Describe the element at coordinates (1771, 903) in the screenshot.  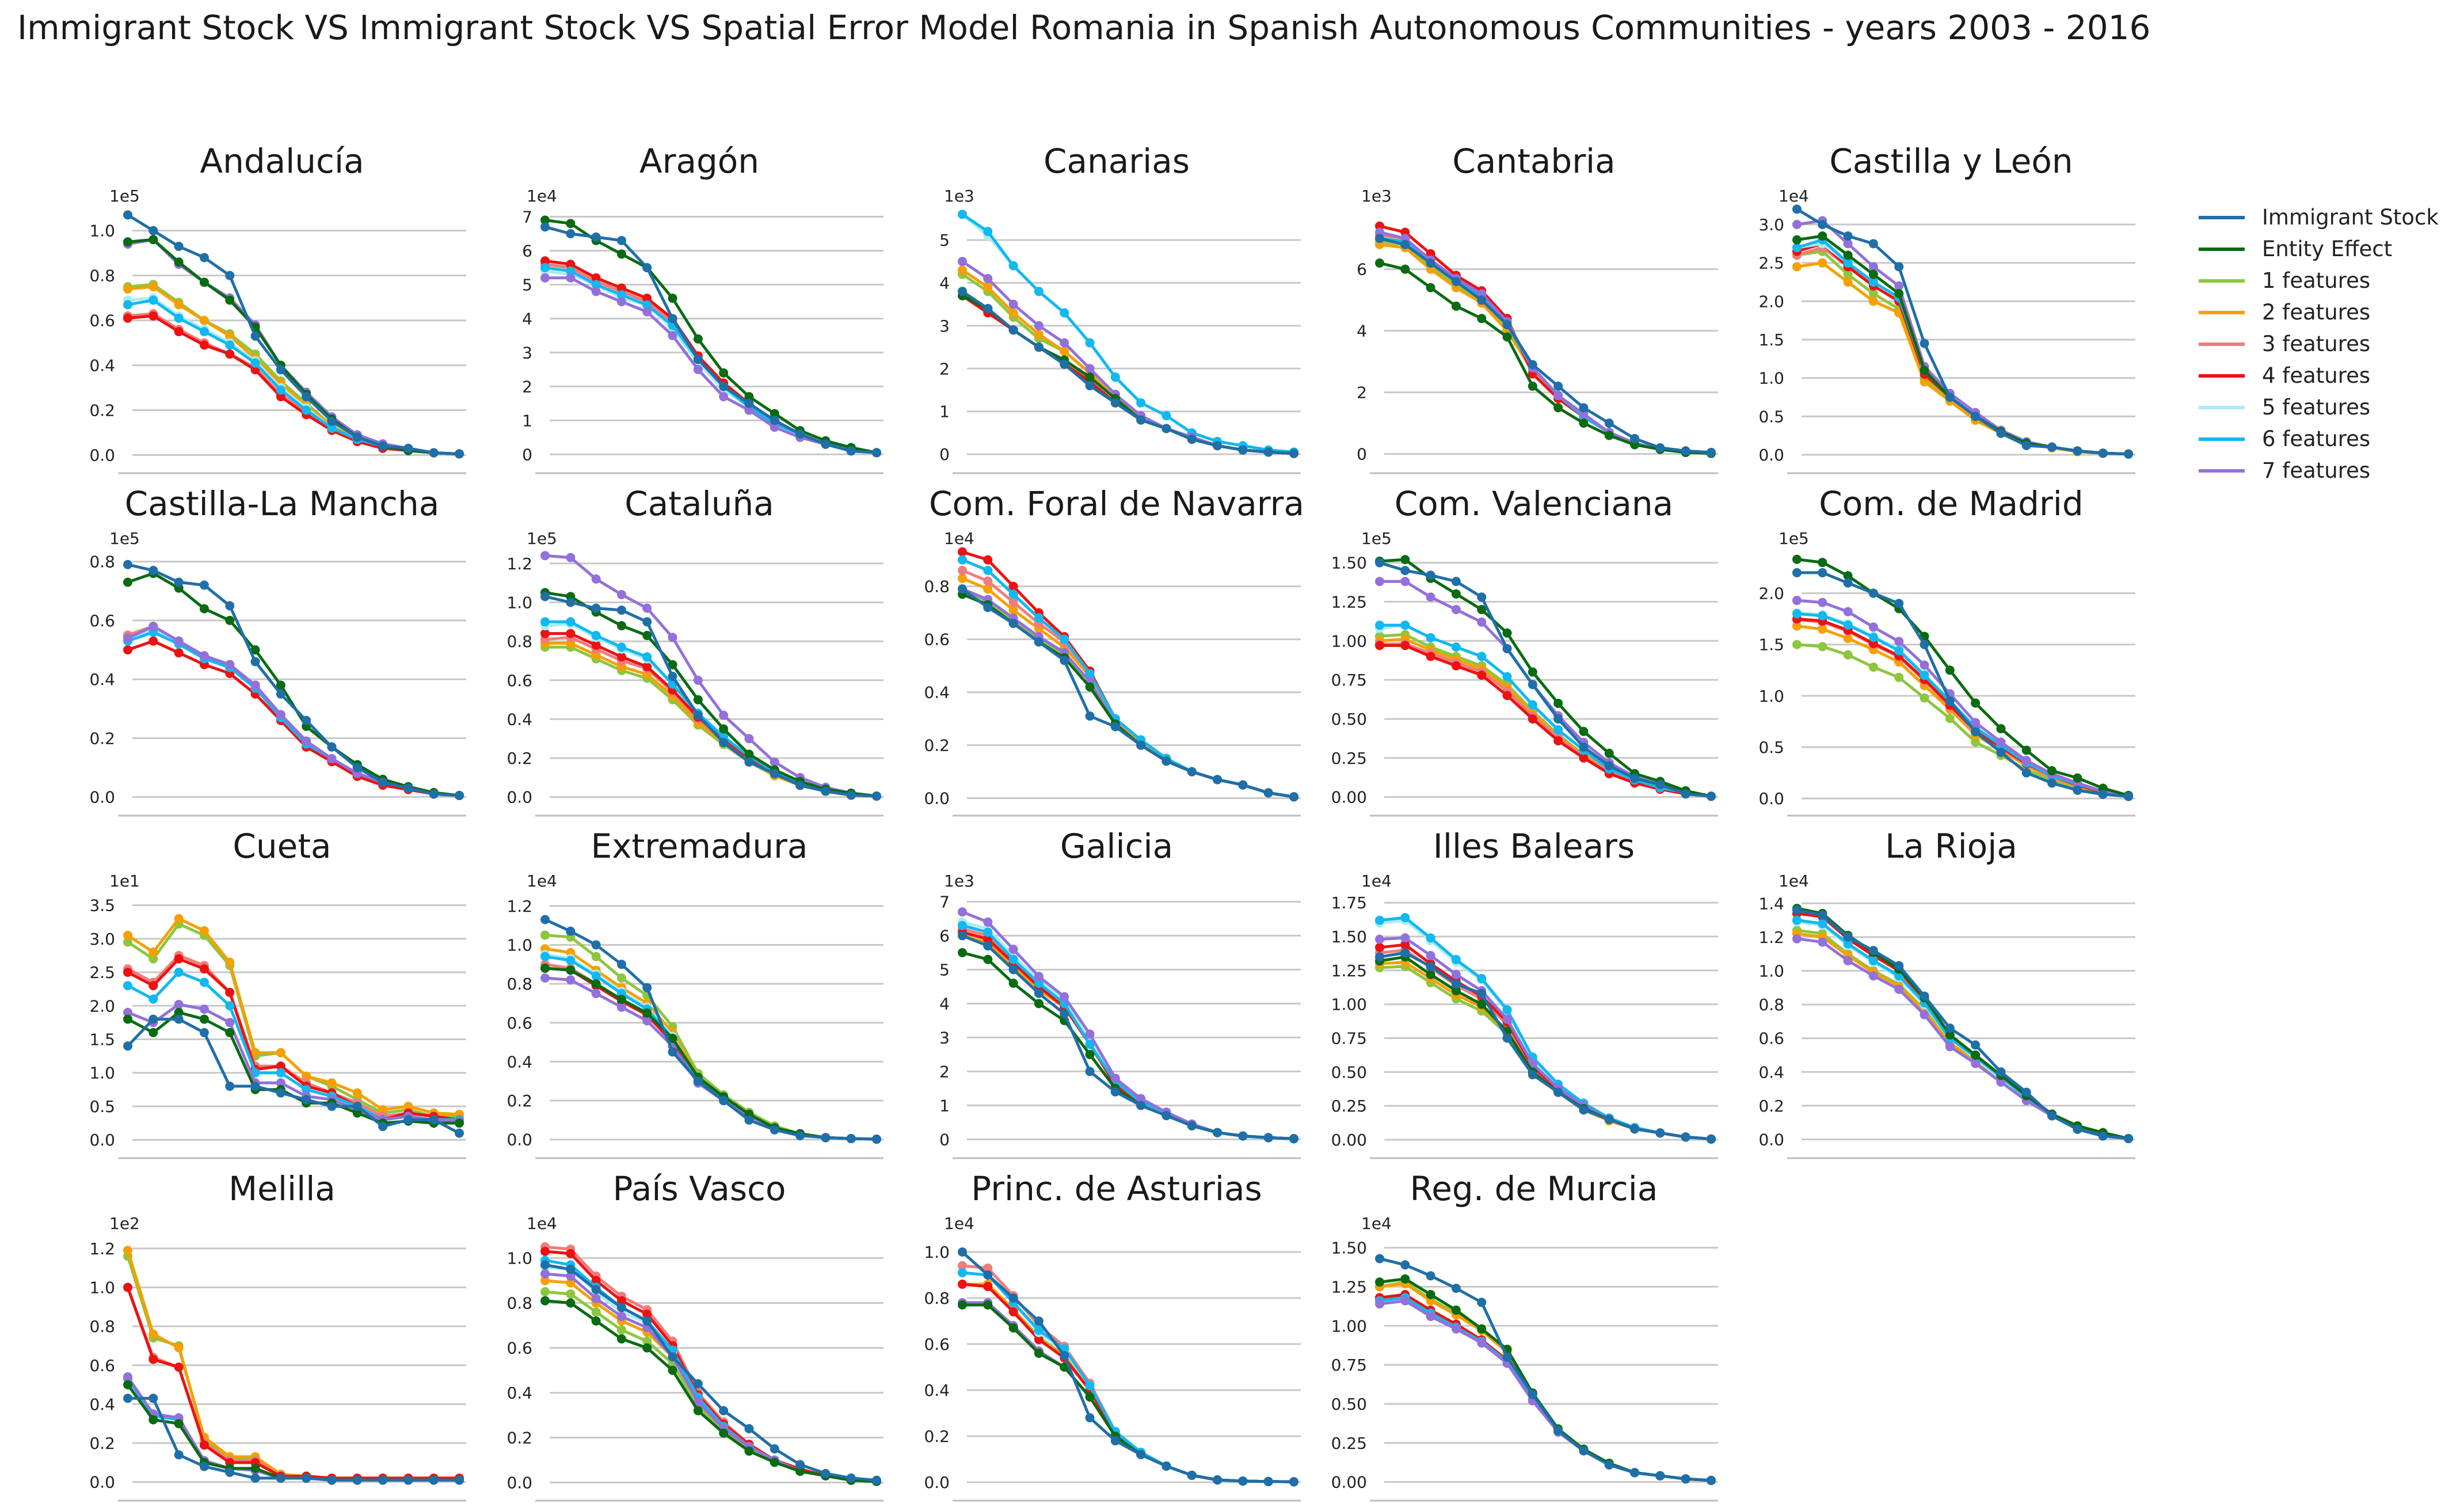
I see `tick-label: 1.4` at that location.